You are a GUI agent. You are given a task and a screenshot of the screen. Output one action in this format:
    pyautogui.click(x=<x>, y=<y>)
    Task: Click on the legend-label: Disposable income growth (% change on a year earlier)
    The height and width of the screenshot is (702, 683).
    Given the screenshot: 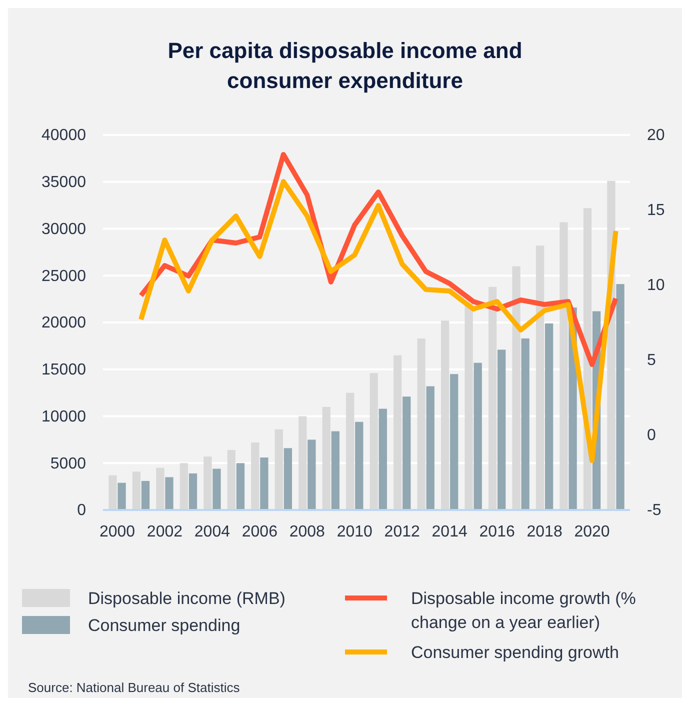 What is the action you would take?
    pyautogui.click(x=523, y=610)
    